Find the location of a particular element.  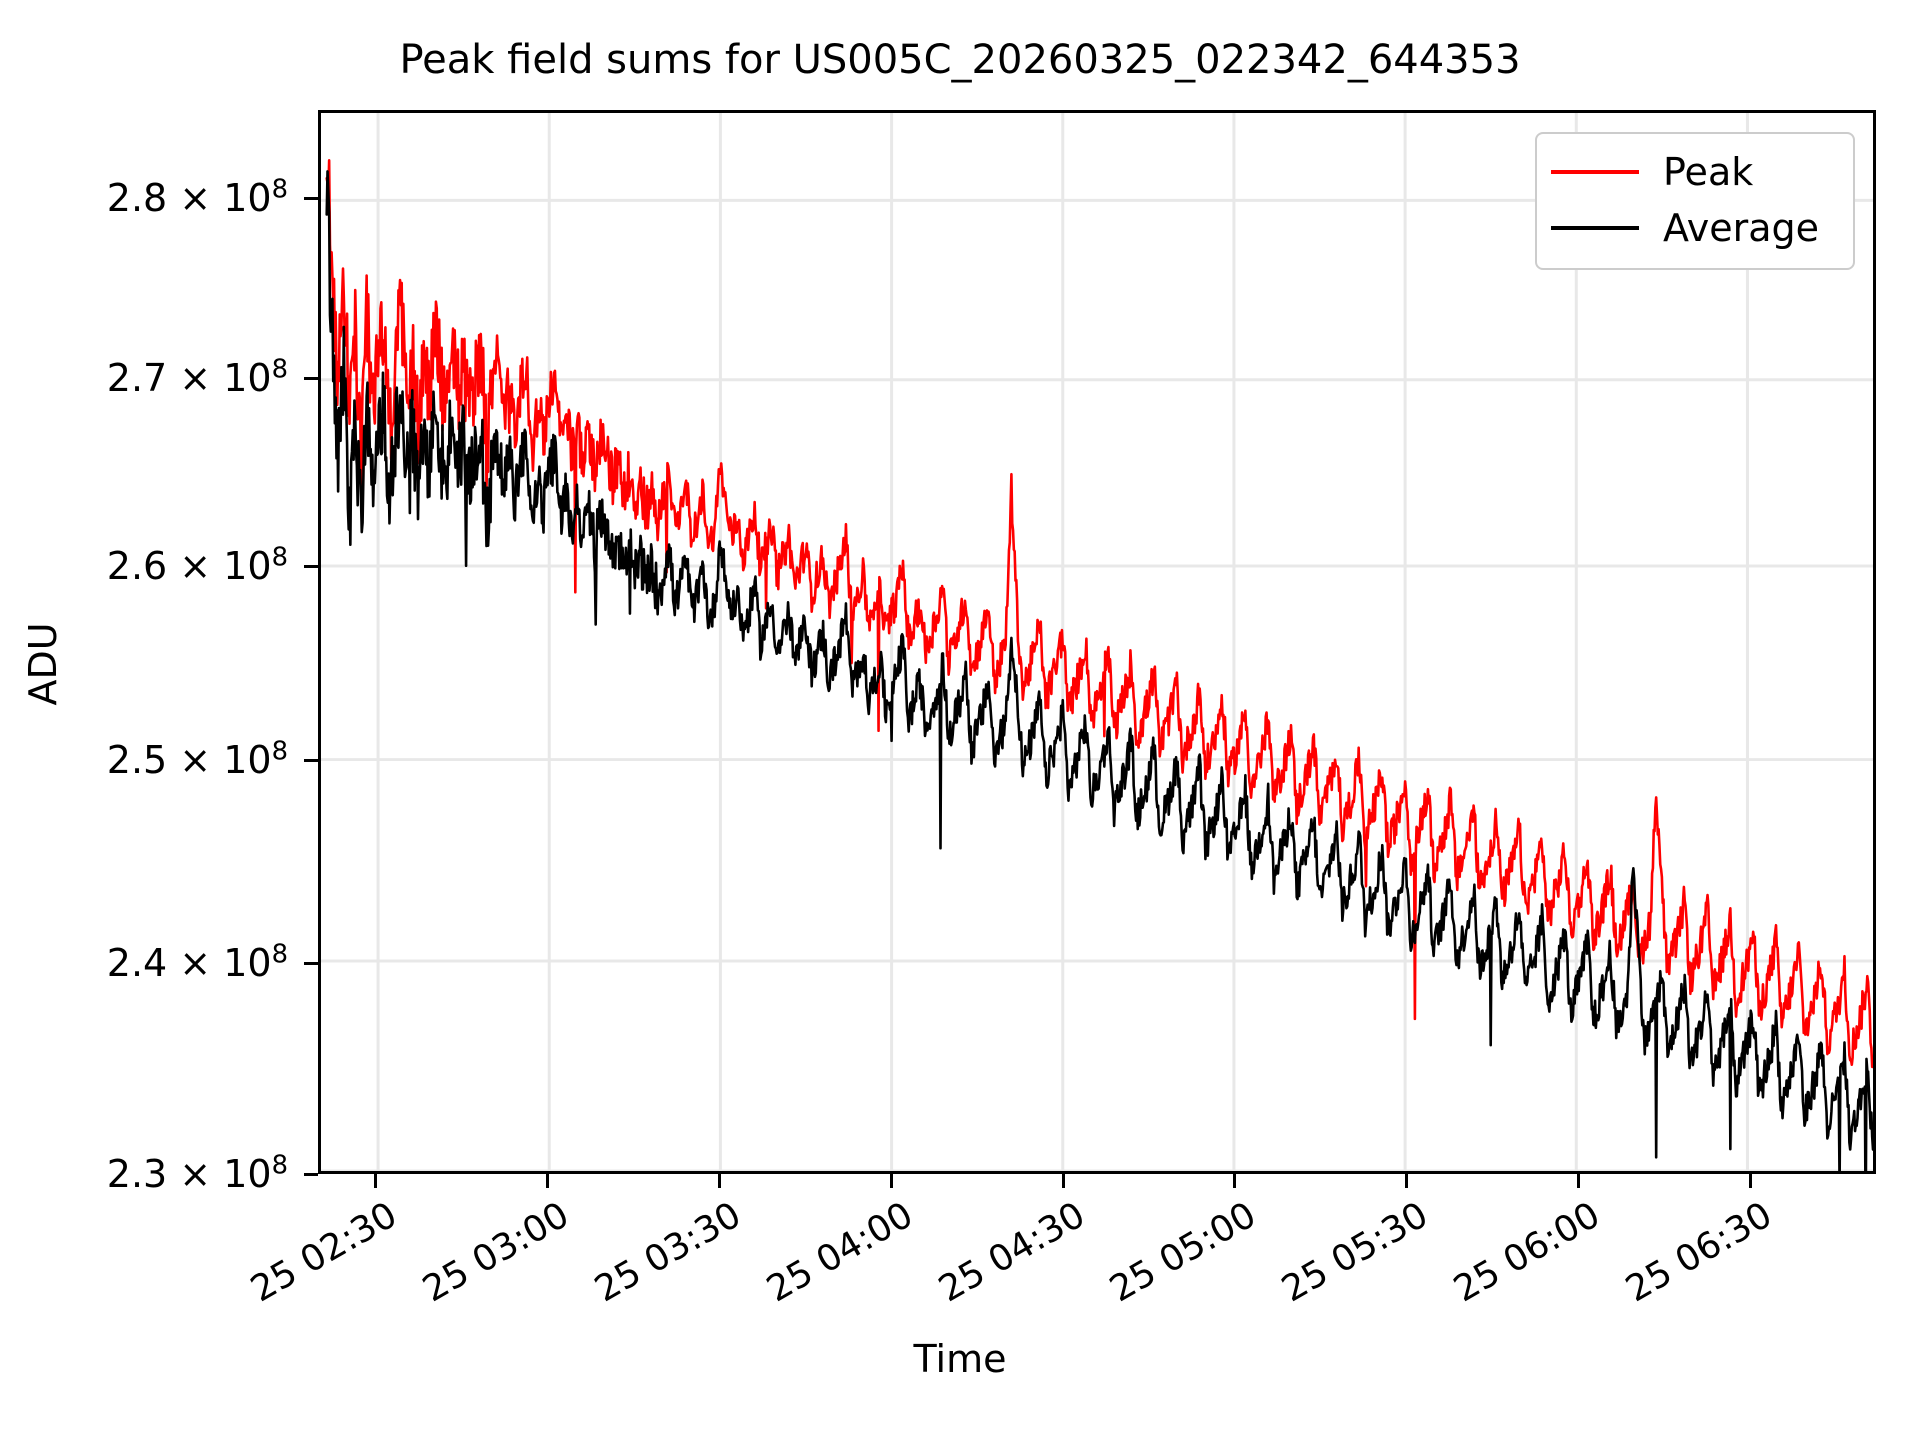

legend-item-average: Average is located at coordinates (1695, 228).